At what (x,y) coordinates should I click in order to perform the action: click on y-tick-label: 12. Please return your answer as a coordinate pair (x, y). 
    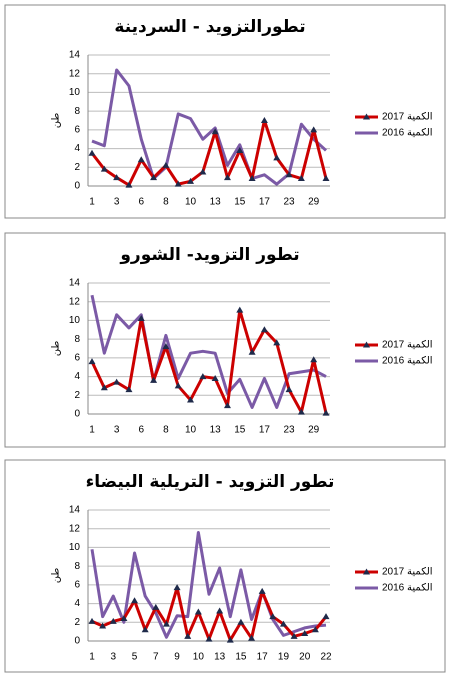
    Looking at the image, I should click on (75, 528).